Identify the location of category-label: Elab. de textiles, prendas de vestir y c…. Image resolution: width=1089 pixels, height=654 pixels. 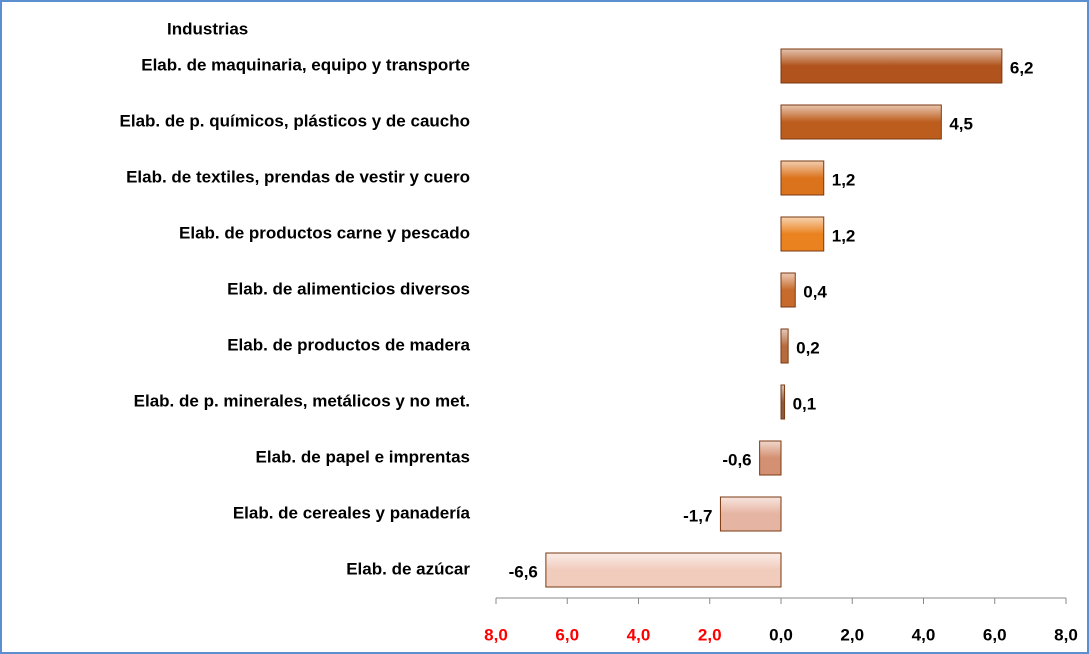
(298, 176).